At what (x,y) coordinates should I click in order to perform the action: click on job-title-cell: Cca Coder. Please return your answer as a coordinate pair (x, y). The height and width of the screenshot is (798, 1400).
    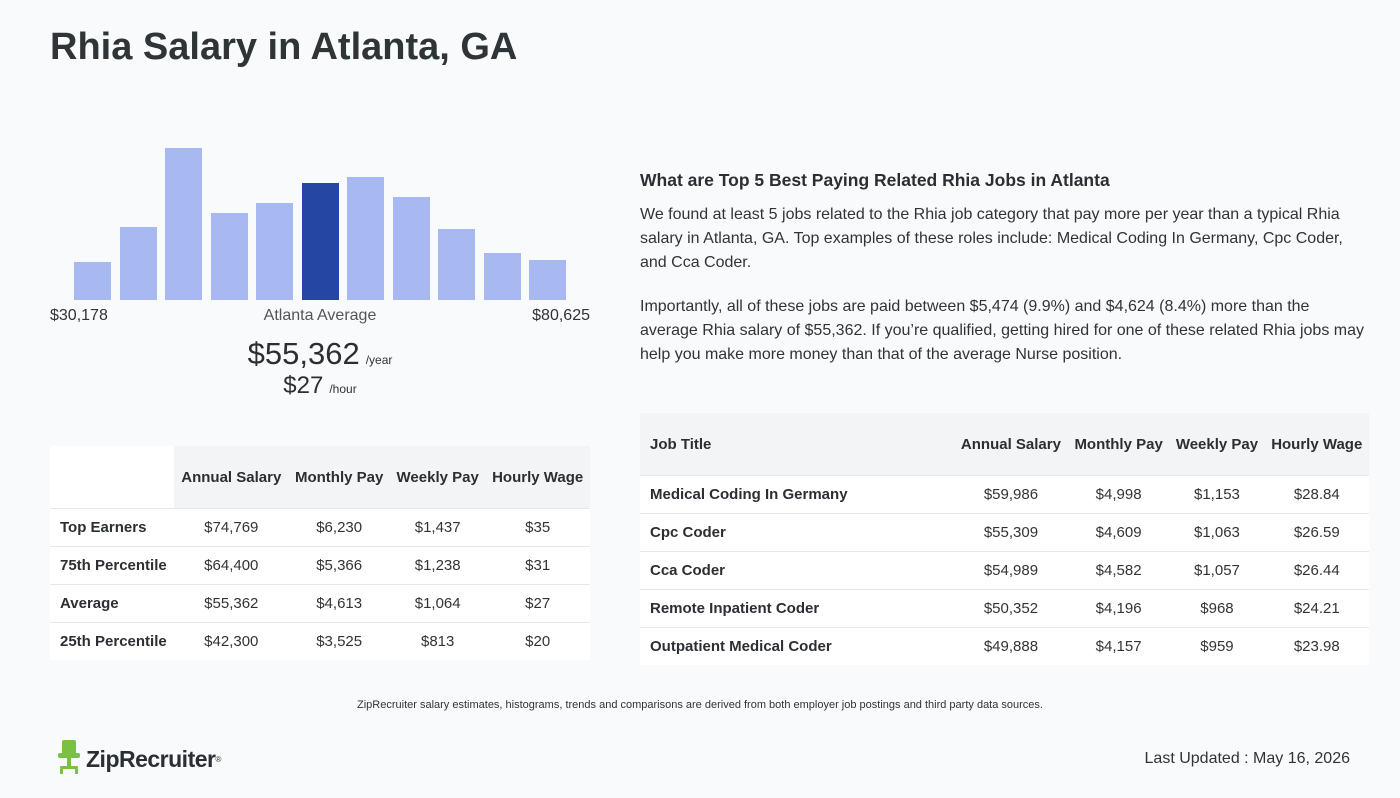
    Looking at the image, I should click on (797, 570).